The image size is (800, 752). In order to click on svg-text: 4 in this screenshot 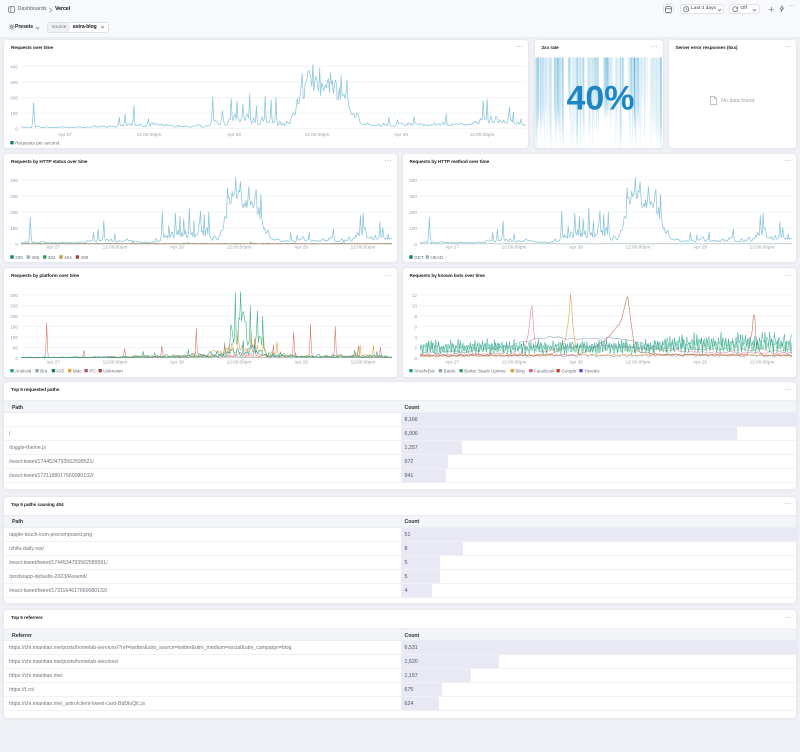, I will do `click(415, 337)`.